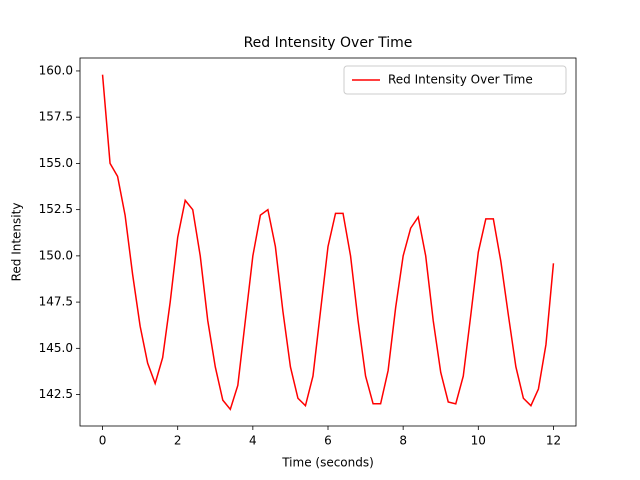  Describe the element at coordinates (56, 163) in the screenshot. I see `y-tick-label: 155.0` at that location.